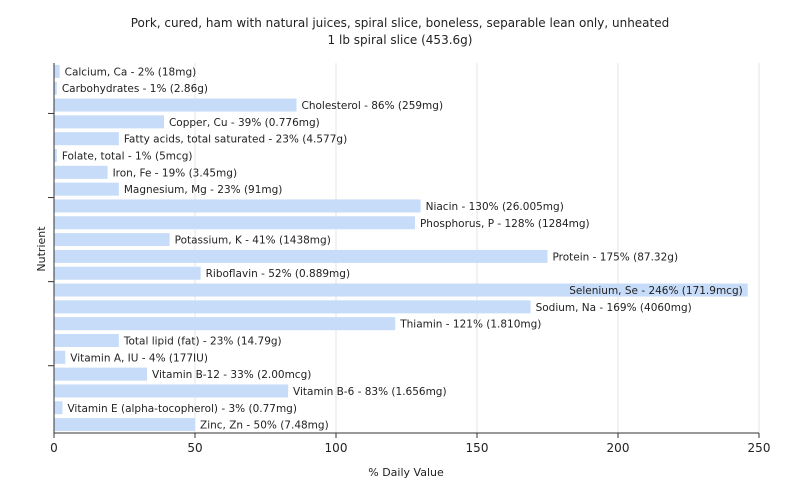  I want to click on bar-label: Vitamin B-6 - 83% (1.656mg), so click(370, 392).